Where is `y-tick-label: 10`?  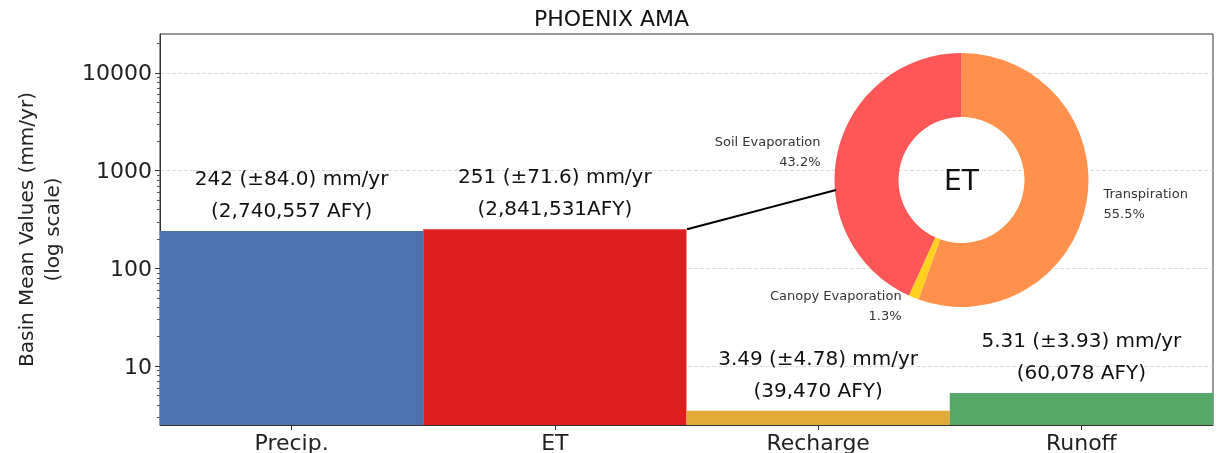 y-tick-label: 10 is located at coordinates (138, 366).